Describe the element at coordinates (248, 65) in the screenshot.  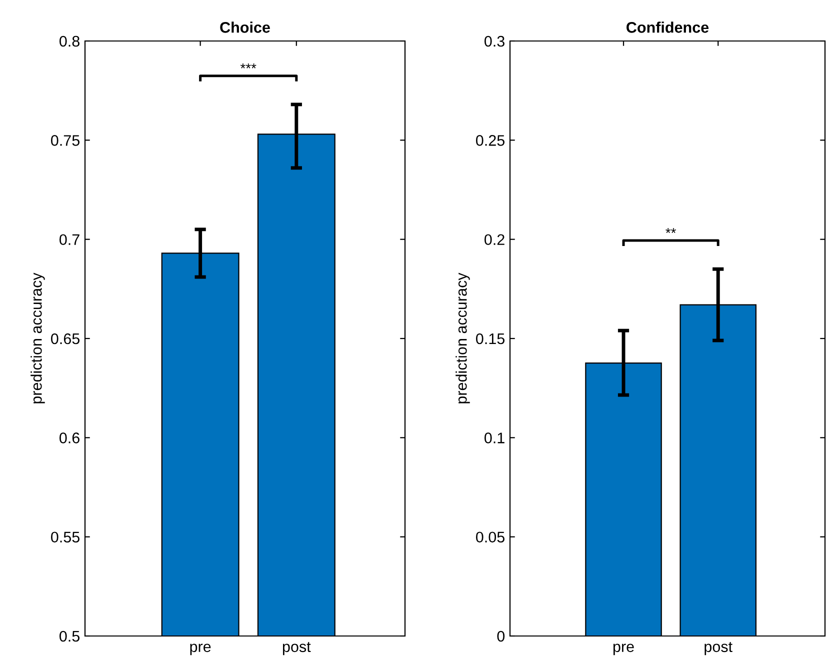
I see `annotation: ***` at that location.